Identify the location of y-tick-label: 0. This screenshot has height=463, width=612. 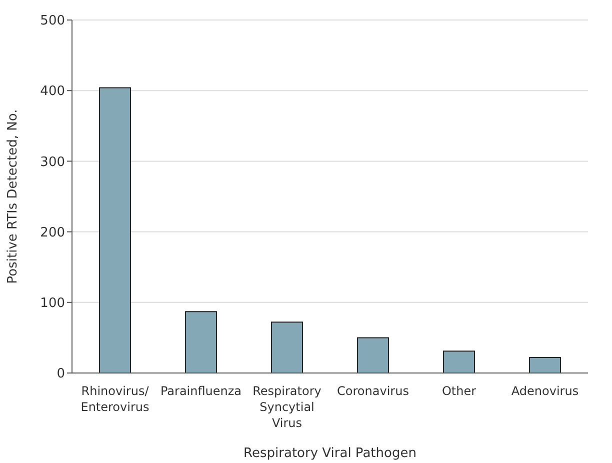
(60, 374).